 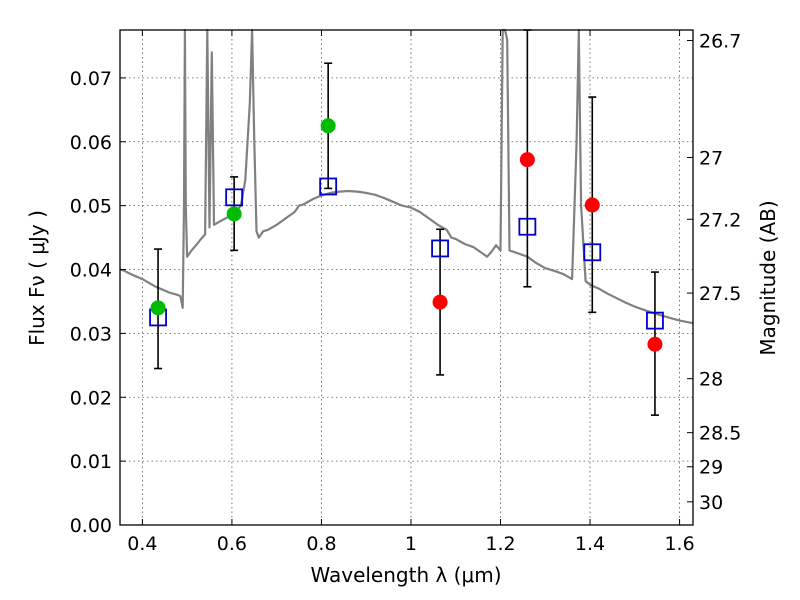 What do you see at coordinates (720, 294) in the screenshot?
I see `y2-tick-label: 27.5` at bounding box center [720, 294].